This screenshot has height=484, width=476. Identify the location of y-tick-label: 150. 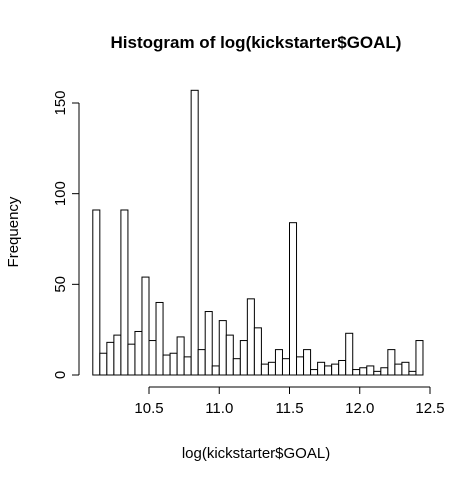
(60, 102).